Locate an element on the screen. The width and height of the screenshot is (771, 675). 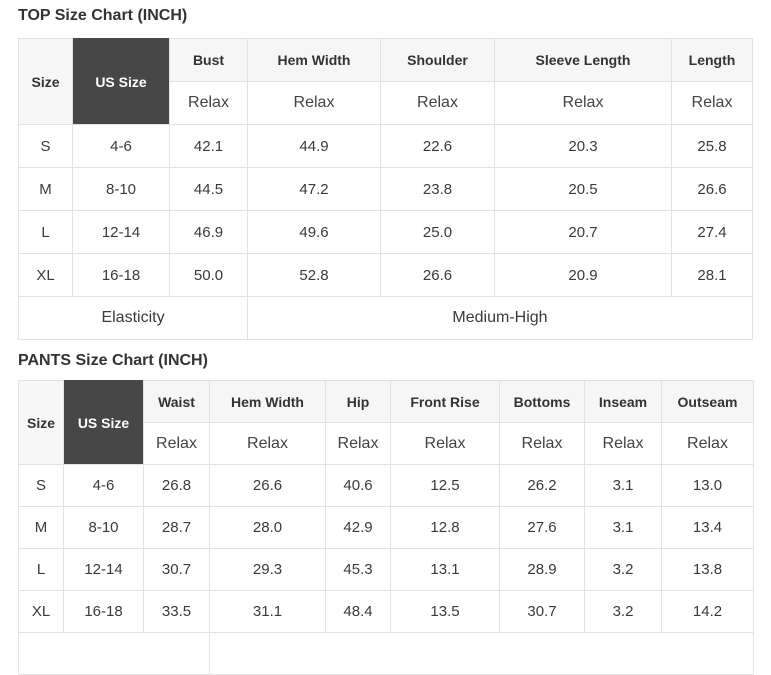
elasticity-label-cell is located at coordinates (114, 653).